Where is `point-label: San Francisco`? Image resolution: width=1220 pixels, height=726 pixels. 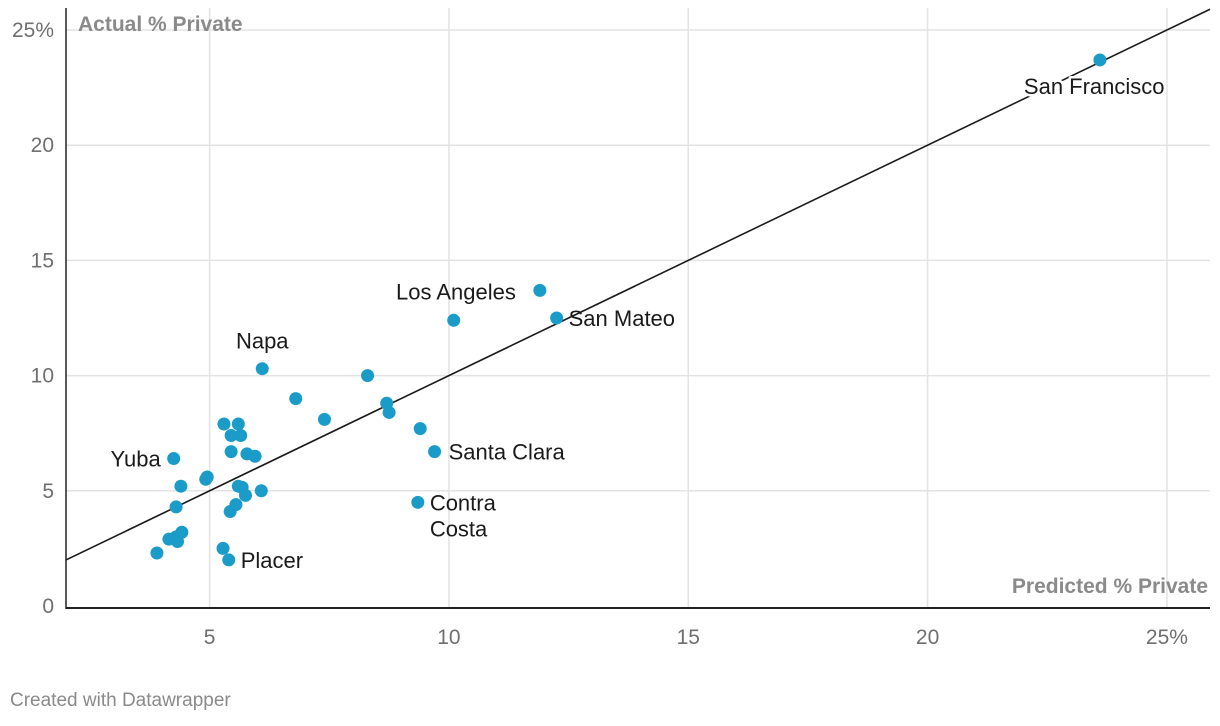 point-label: San Francisco is located at coordinates (1094, 86).